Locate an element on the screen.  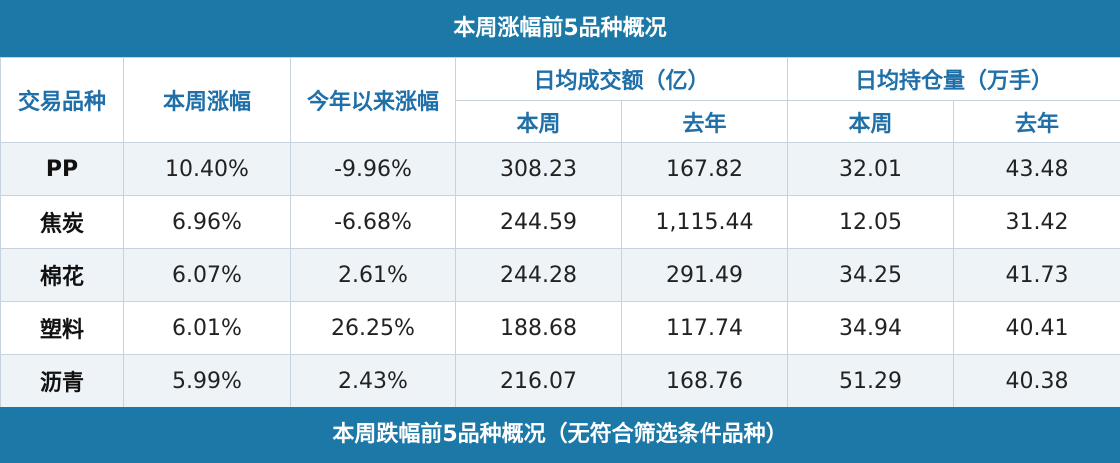
title-bar: 本周涨幅前5品种概况 is located at coordinates (560, 28).